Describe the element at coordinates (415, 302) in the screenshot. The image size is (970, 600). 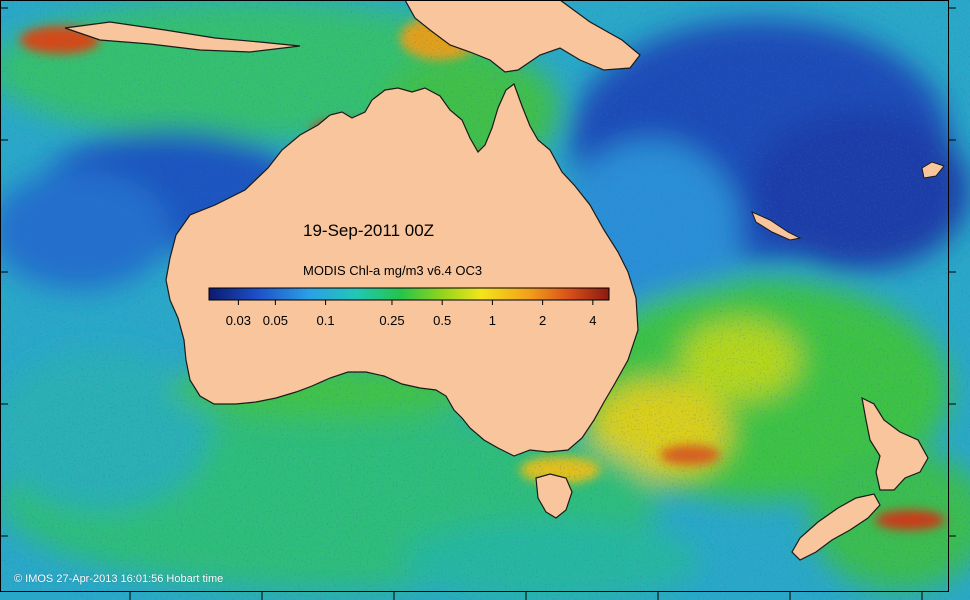
I see `colorbar-tick-marks` at that location.